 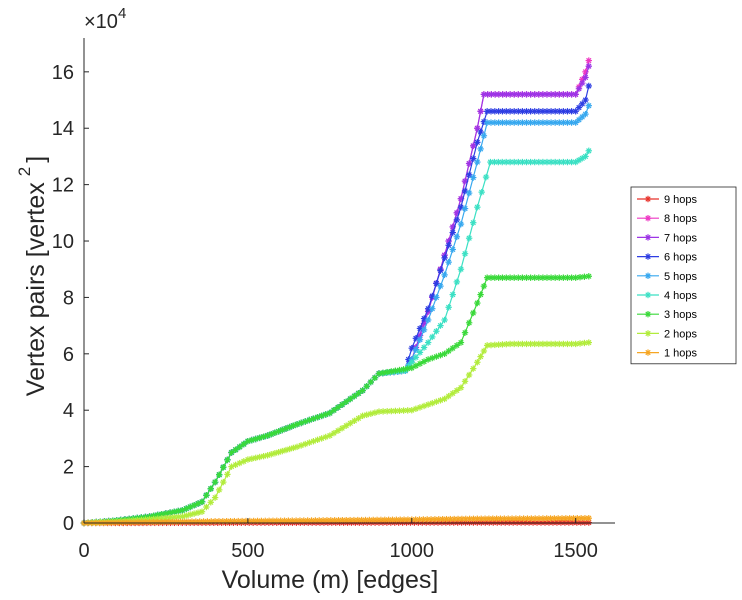 I want to click on x-tick-label: 0, so click(x=83, y=551).